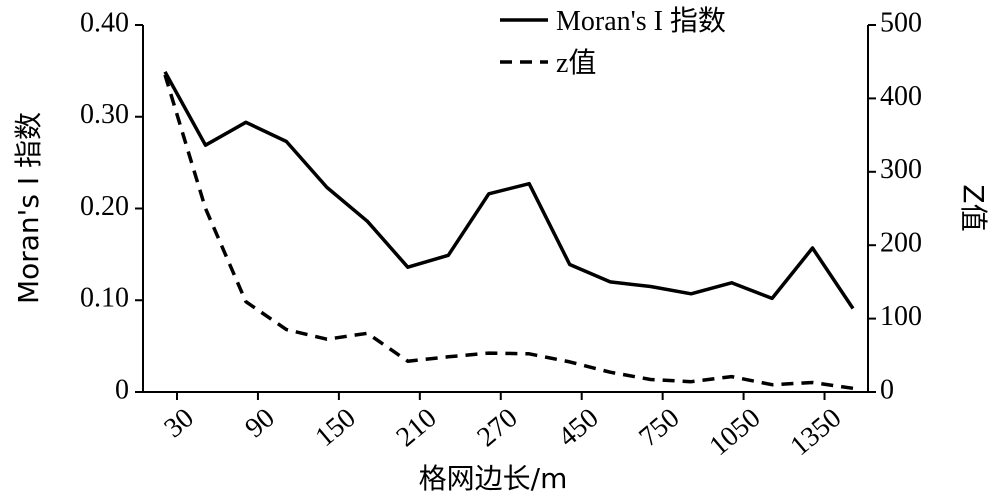 This screenshot has width=1000, height=501. What do you see at coordinates (641, 21) in the screenshot?
I see `legend-label-moran: Moran's I 指数` at bounding box center [641, 21].